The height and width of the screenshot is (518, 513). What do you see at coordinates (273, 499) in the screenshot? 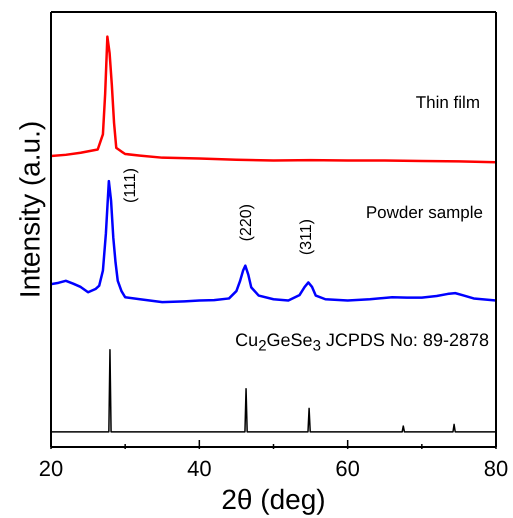
I see `x-axis-title: 2θ (deg)` at bounding box center [273, 499].